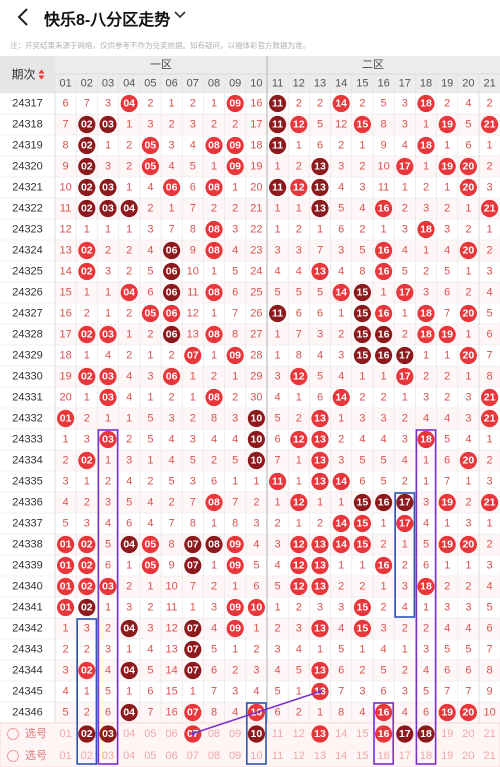 Image resolution: width=500 pixels, height=767 pixels. Describe the element at coordinates (193, 545) in the screenshot. I see `hit-number: 07` at that location.